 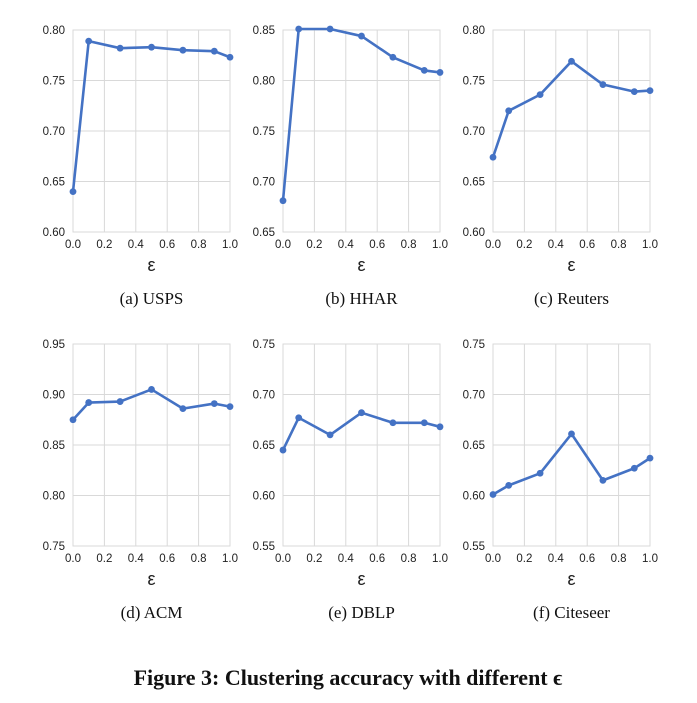 I want to click on y-tick-label: 0.90, so click(x=54, y=396).